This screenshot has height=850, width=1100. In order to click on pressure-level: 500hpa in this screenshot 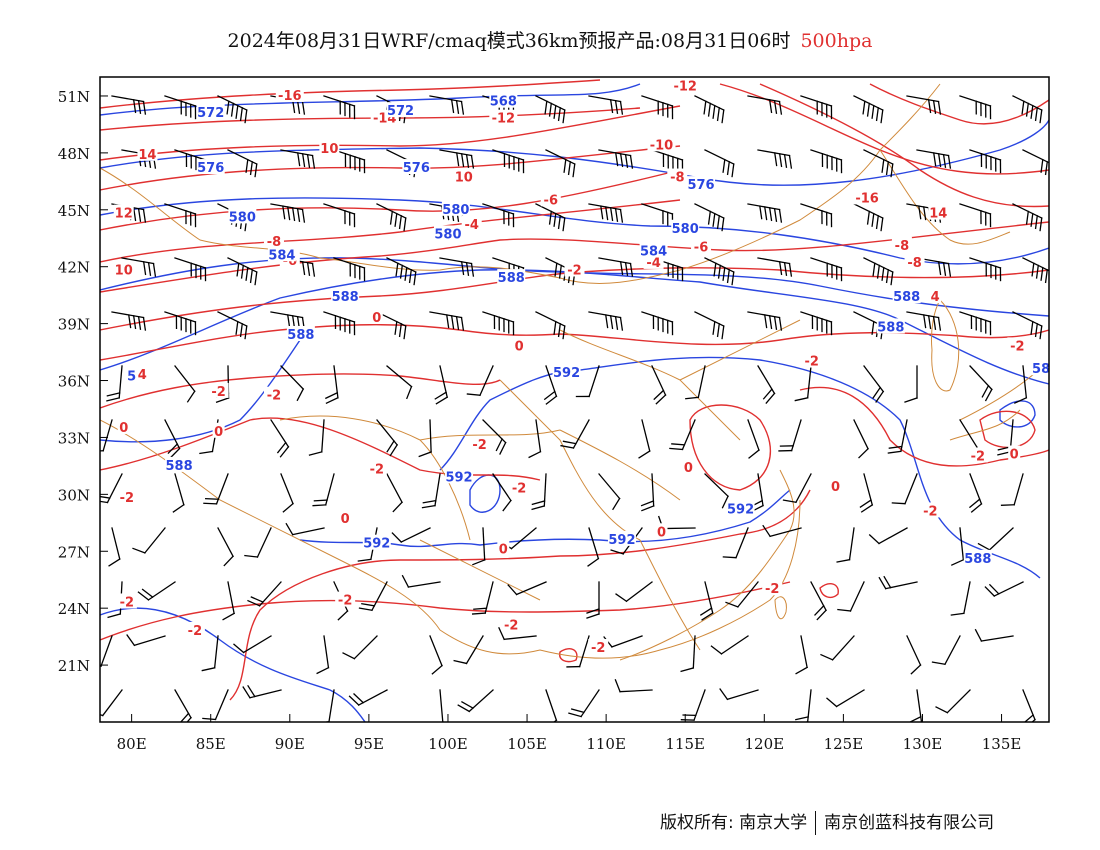, I will do `click(836, 41)`.